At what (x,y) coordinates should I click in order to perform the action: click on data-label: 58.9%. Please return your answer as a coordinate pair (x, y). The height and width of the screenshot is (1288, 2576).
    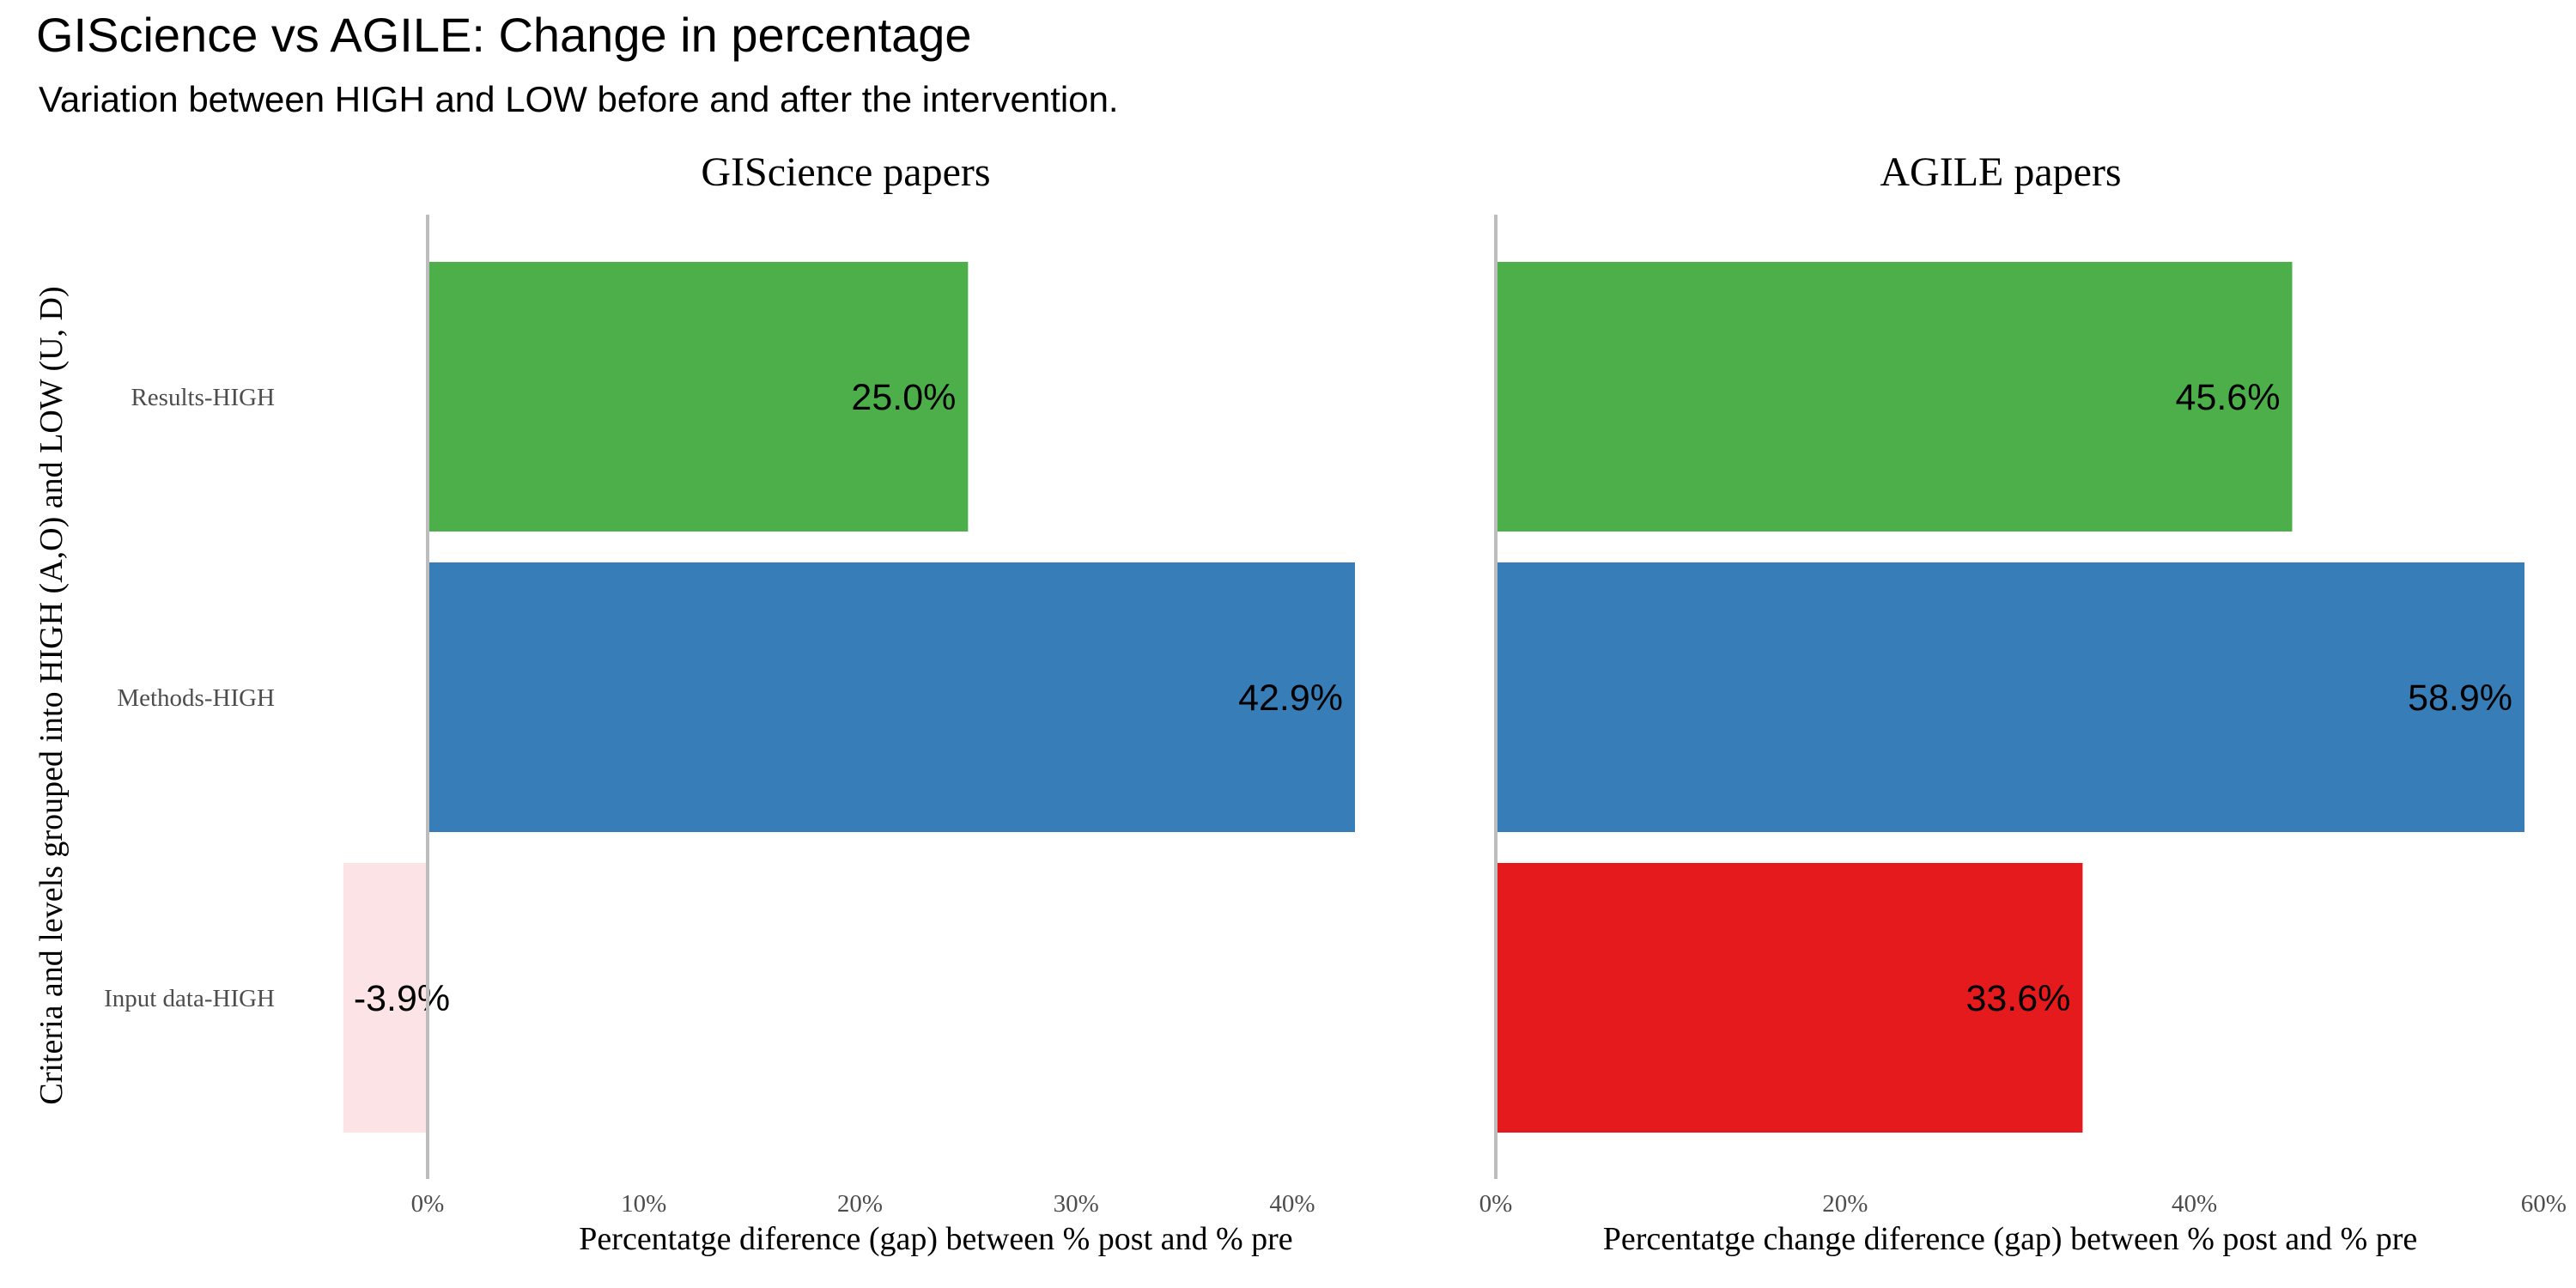
    Looking at the image, I should click on (2460, 698).